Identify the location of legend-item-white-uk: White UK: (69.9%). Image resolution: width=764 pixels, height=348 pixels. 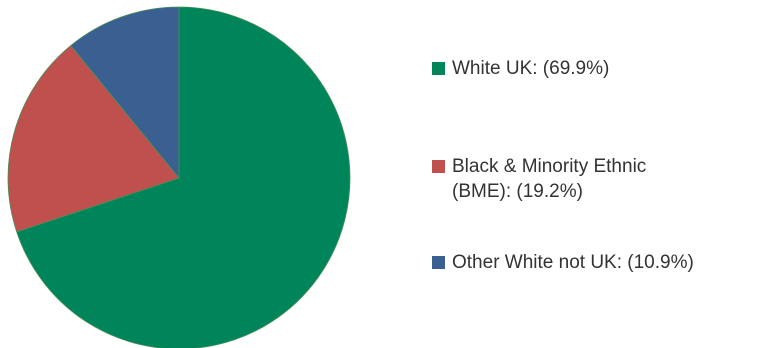
(520, 68).